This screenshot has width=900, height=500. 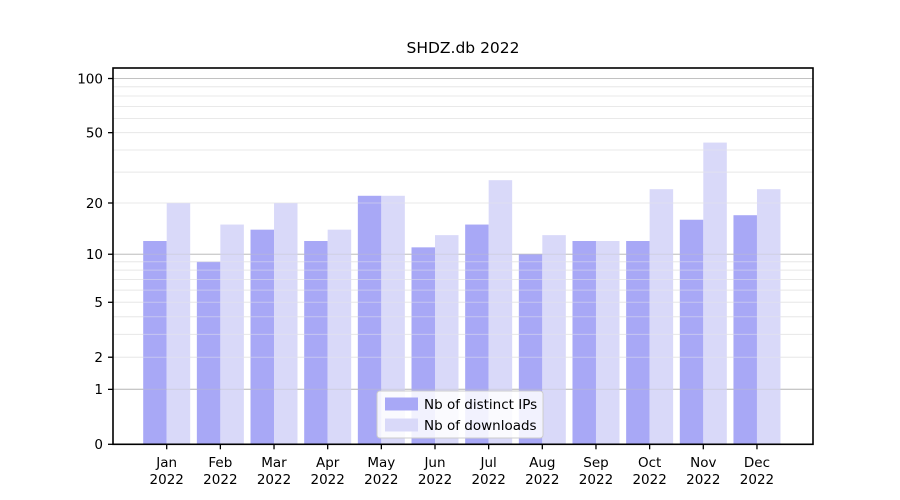 I want to click on legend: Nb of distinct IPs Nb of downloads, so click(x=460, y=414).